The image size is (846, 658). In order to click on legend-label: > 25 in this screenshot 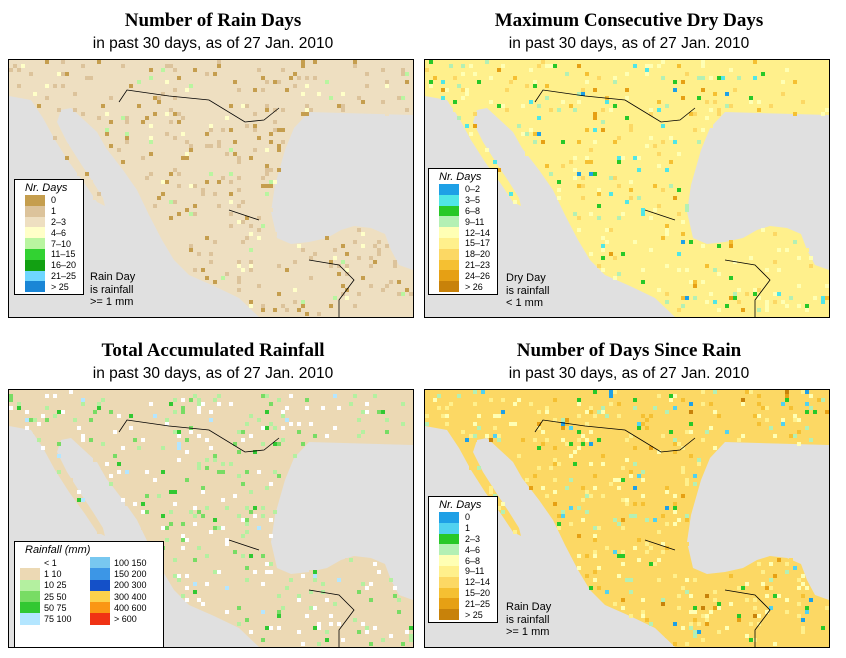, I will do `click(60, 286)`.